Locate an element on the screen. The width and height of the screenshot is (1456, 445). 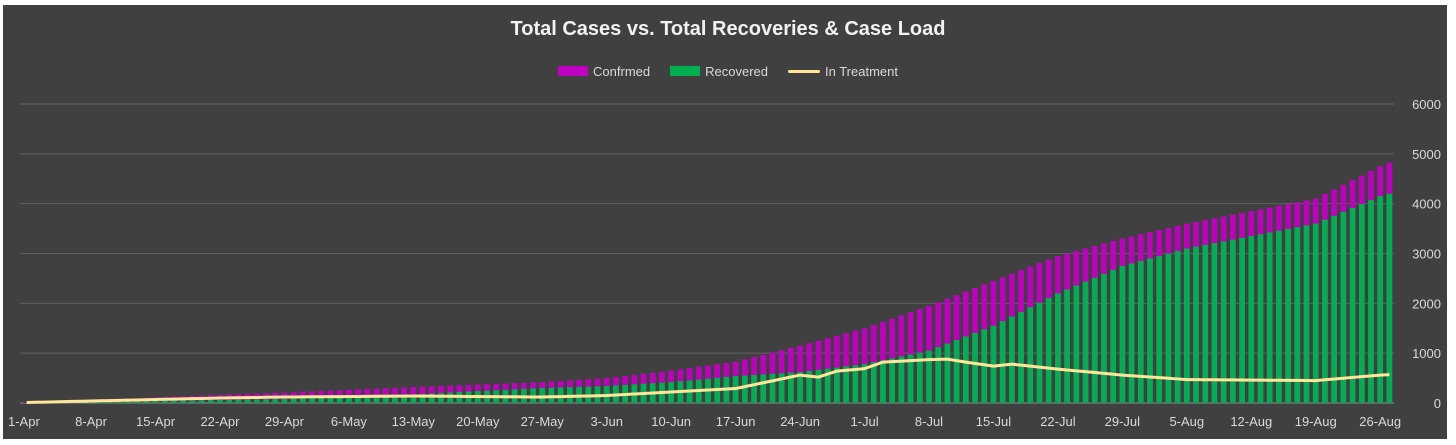
y-tick-label: 4000 is located at coordinates (1426, 204).